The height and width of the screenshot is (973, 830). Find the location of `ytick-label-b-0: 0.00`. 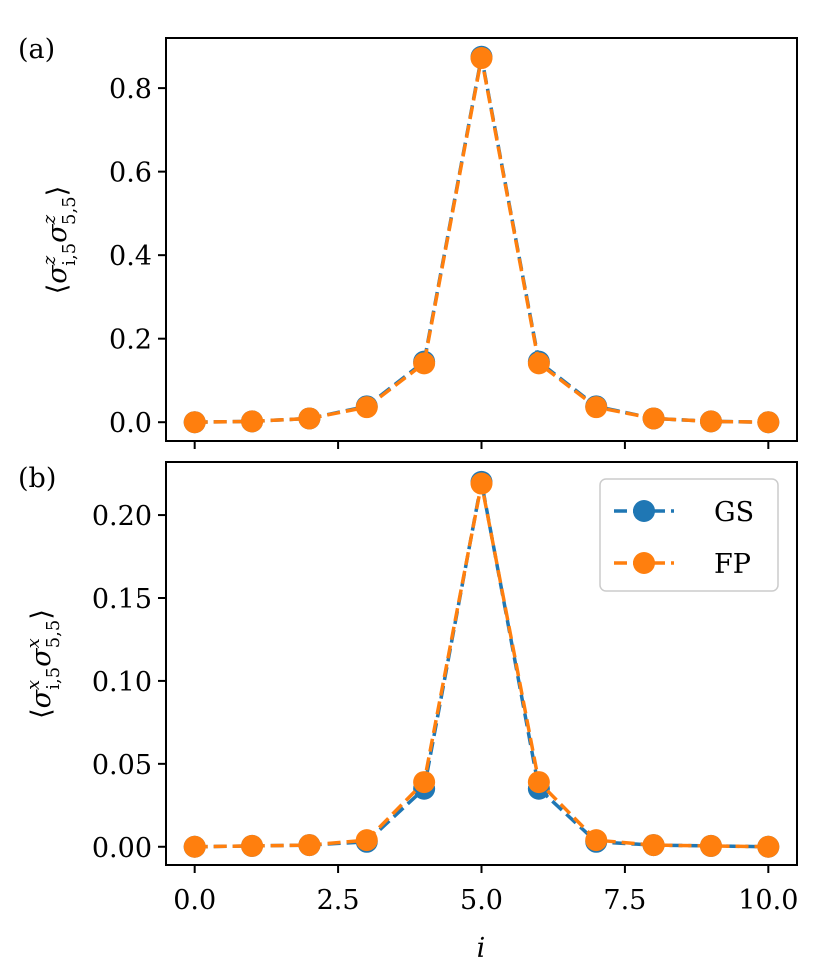

ytick-label-b-0: 0.00 is located at coordinates (122, 848).